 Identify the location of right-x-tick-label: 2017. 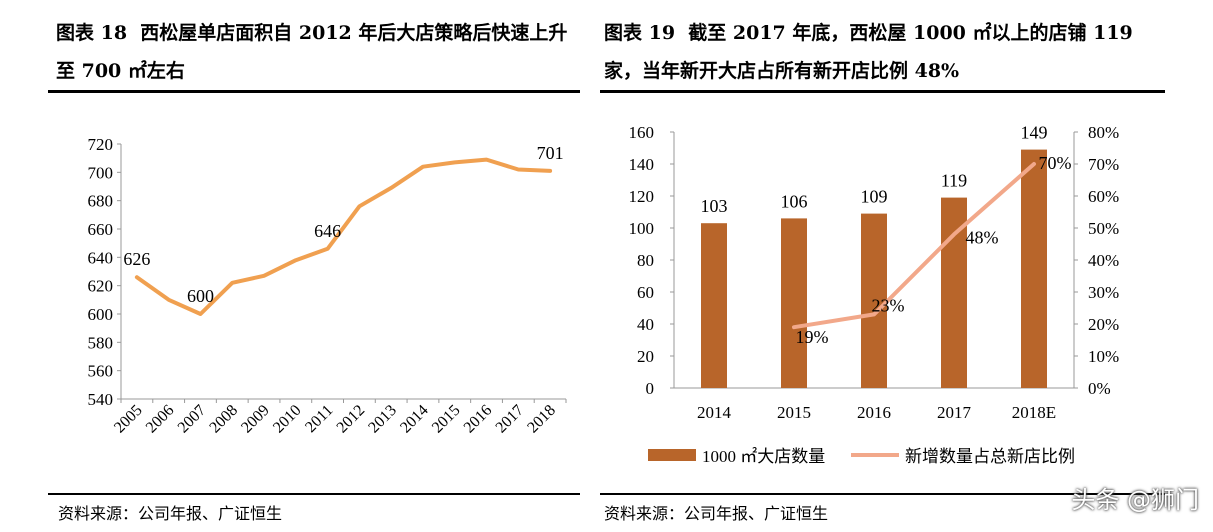
(954, 412).